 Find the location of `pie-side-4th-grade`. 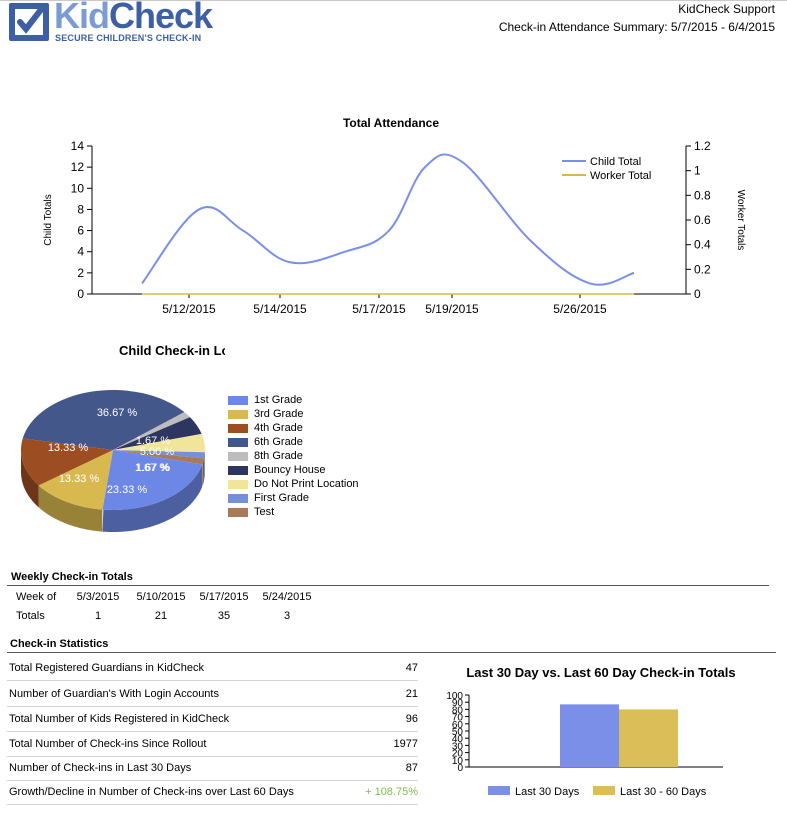

pie-side-4th-grade is located at coordinates (30, 478).